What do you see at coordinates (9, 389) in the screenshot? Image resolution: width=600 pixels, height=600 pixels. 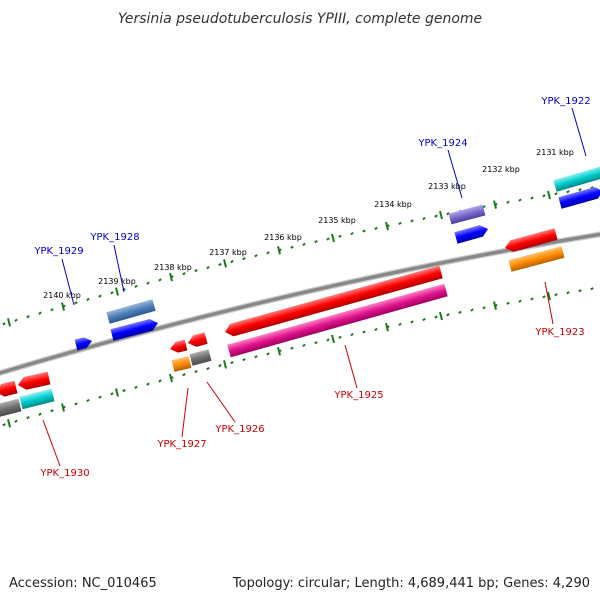 I see `cds-red-left-edge` at bounding box center [9, 389].